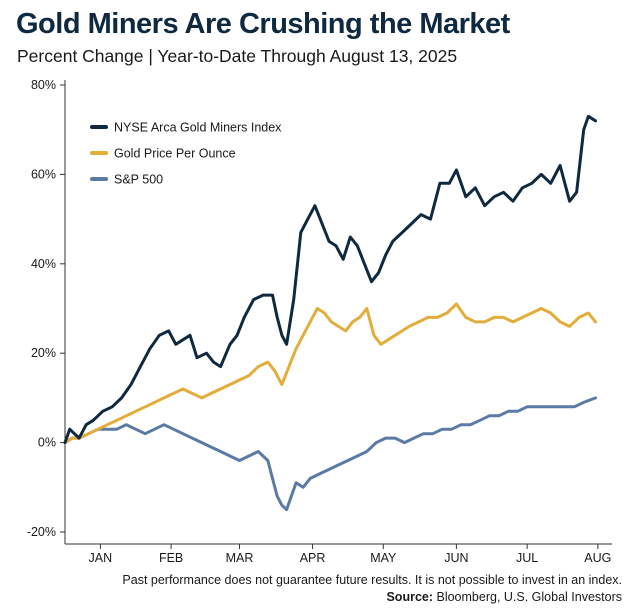 The image size is (636, 616). Describe the element at coordinates (198, 128) in the screenshot. I see `legend-label-miners: NYSE Arca Gold Miners Index` at that location.